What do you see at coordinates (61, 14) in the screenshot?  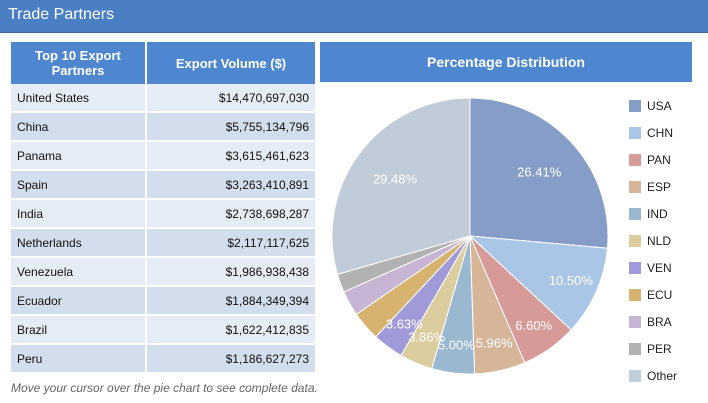 I see `page-title: Trade Partners` at bounding box center [61, 14].